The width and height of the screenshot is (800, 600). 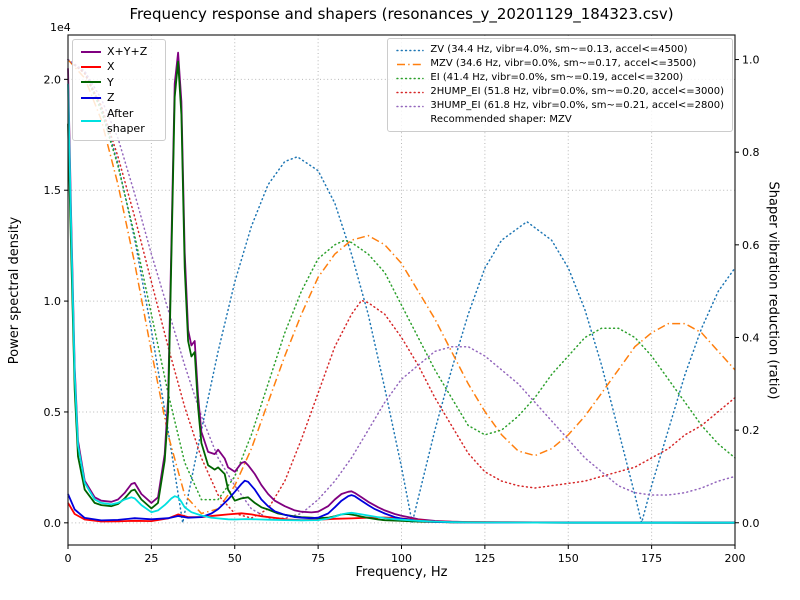 What do you see at coordinates (501, 119) in the screenshot?
I see `recommended-shaper-text: Recommended shaper: MZV` at bounding box center [501, 119].